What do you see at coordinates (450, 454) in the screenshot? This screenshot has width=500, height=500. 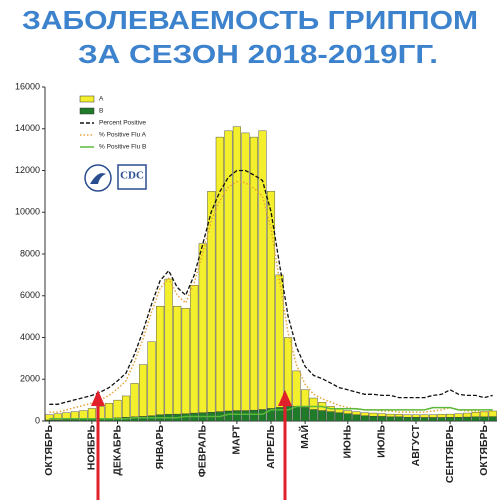 I see `x-tick-label: СЕНТЯБРЬ` at bounding box center [450, 454].